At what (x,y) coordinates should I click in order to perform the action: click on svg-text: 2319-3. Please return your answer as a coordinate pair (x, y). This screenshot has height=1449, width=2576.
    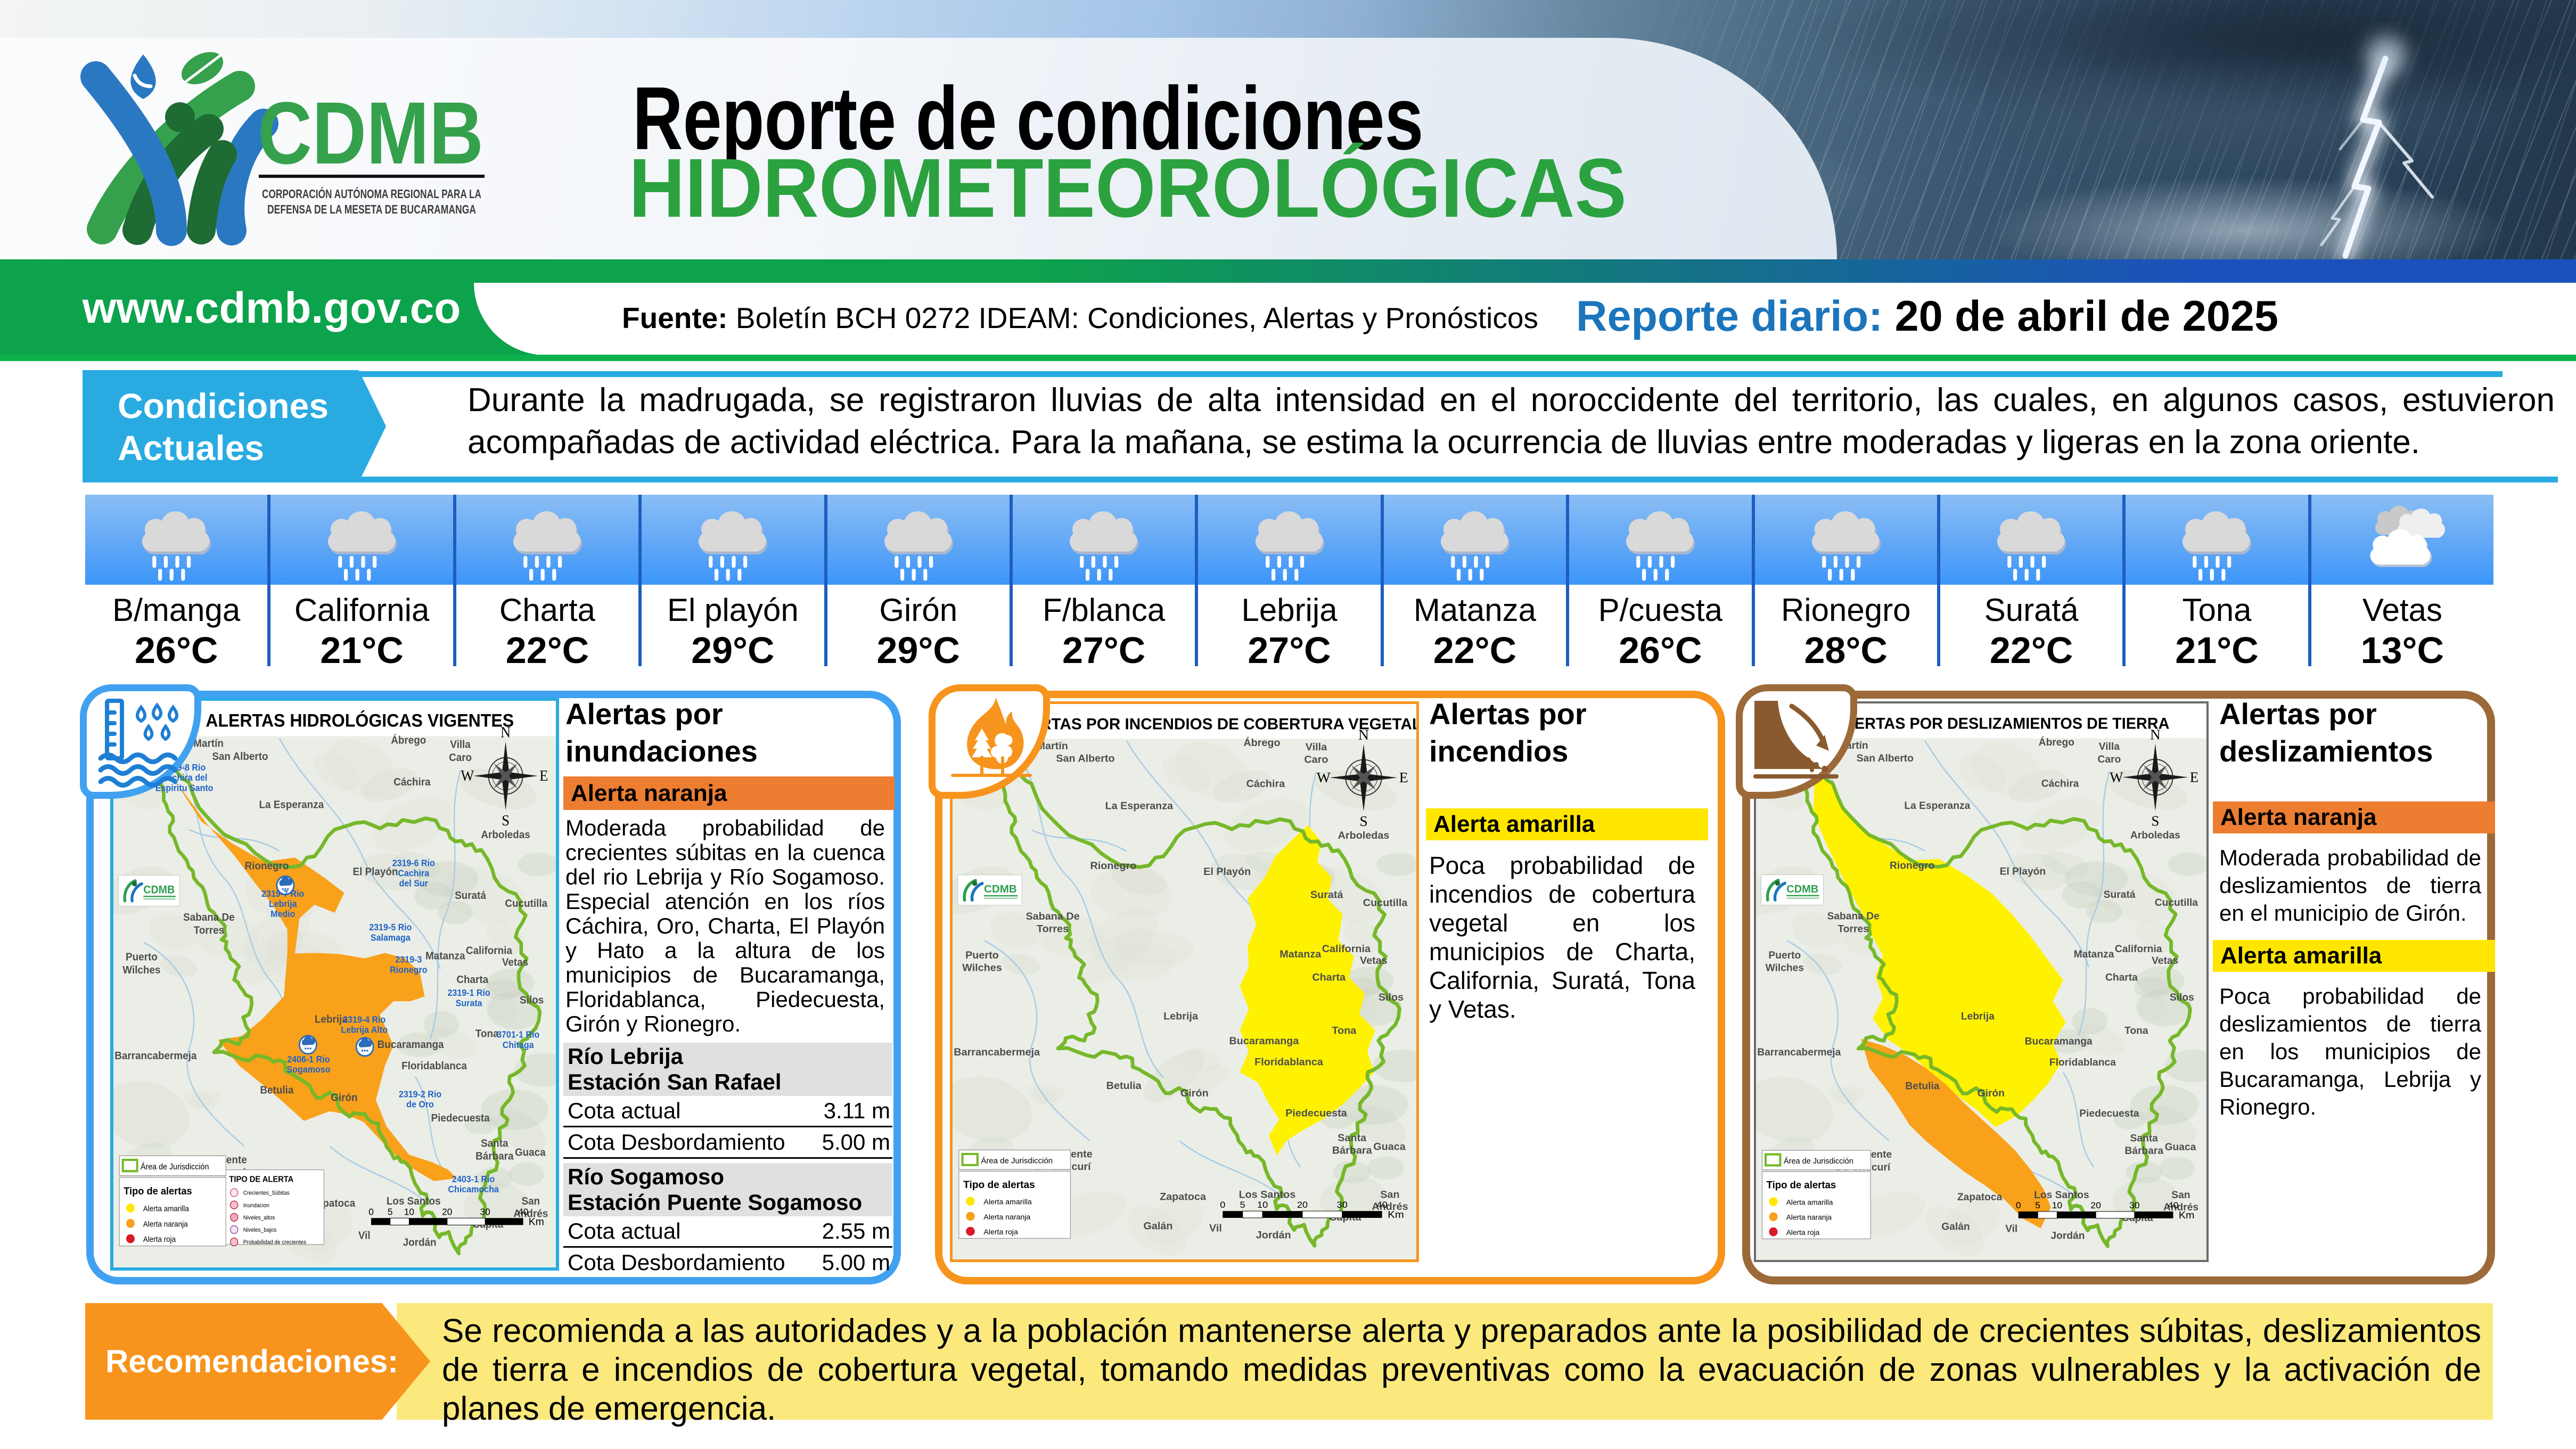
    Looking at the image, I should click on (408, 959).